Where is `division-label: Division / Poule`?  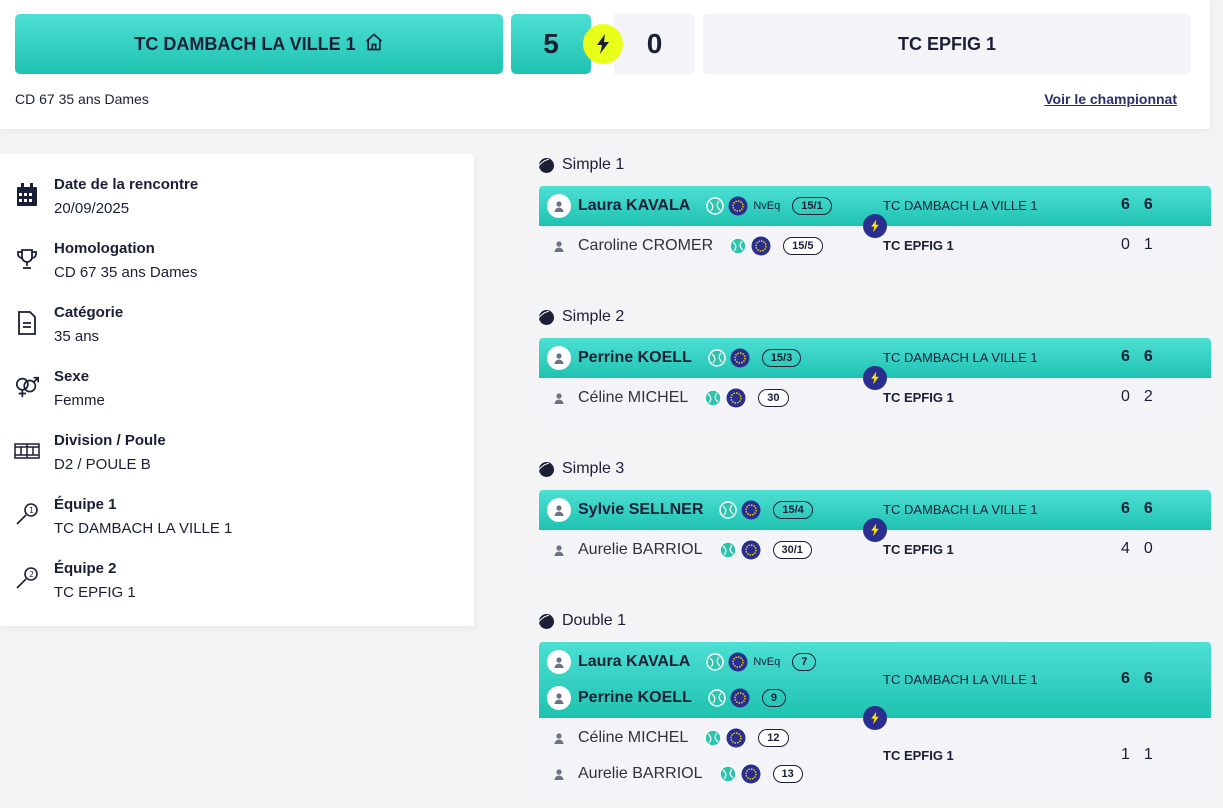
division-label: Division / Poule is located at coordinates (110, 440).